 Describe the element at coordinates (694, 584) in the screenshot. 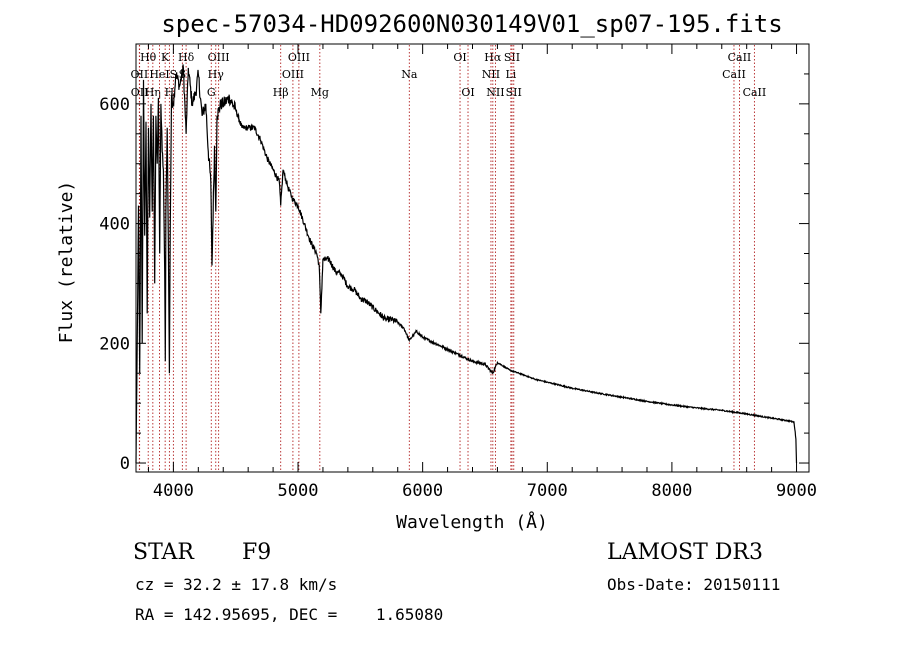

I see `obs-date: Obs-Date: 20150111` at that location.